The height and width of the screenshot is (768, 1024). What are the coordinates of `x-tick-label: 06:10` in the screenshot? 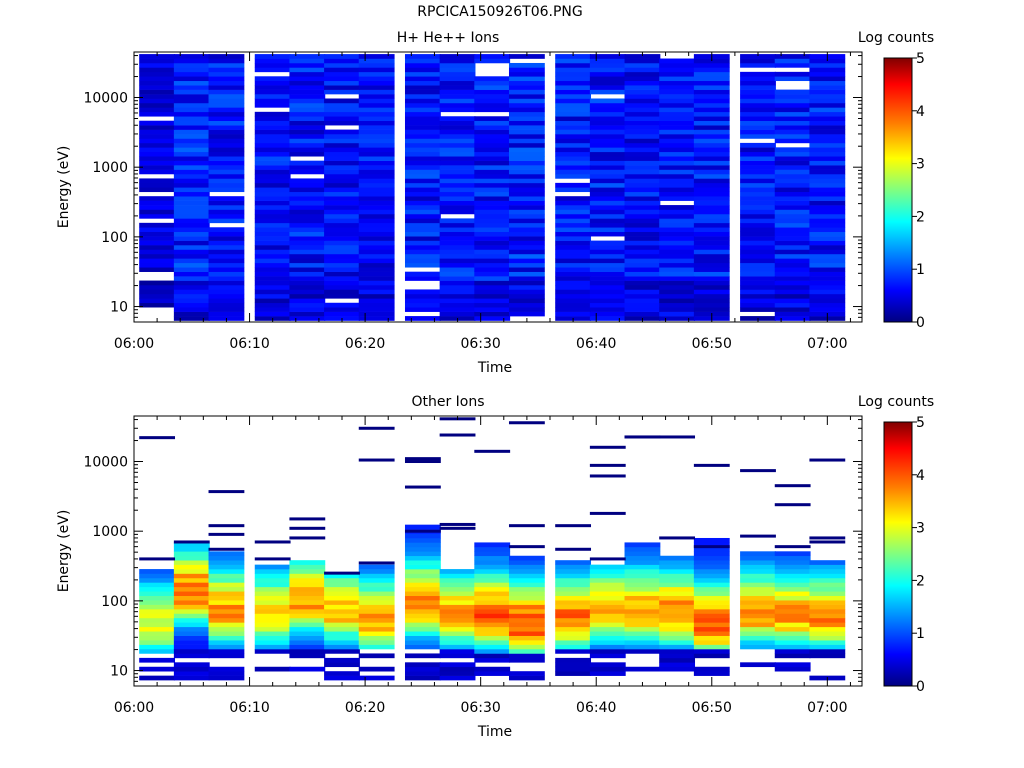 It's located at (249, 344).